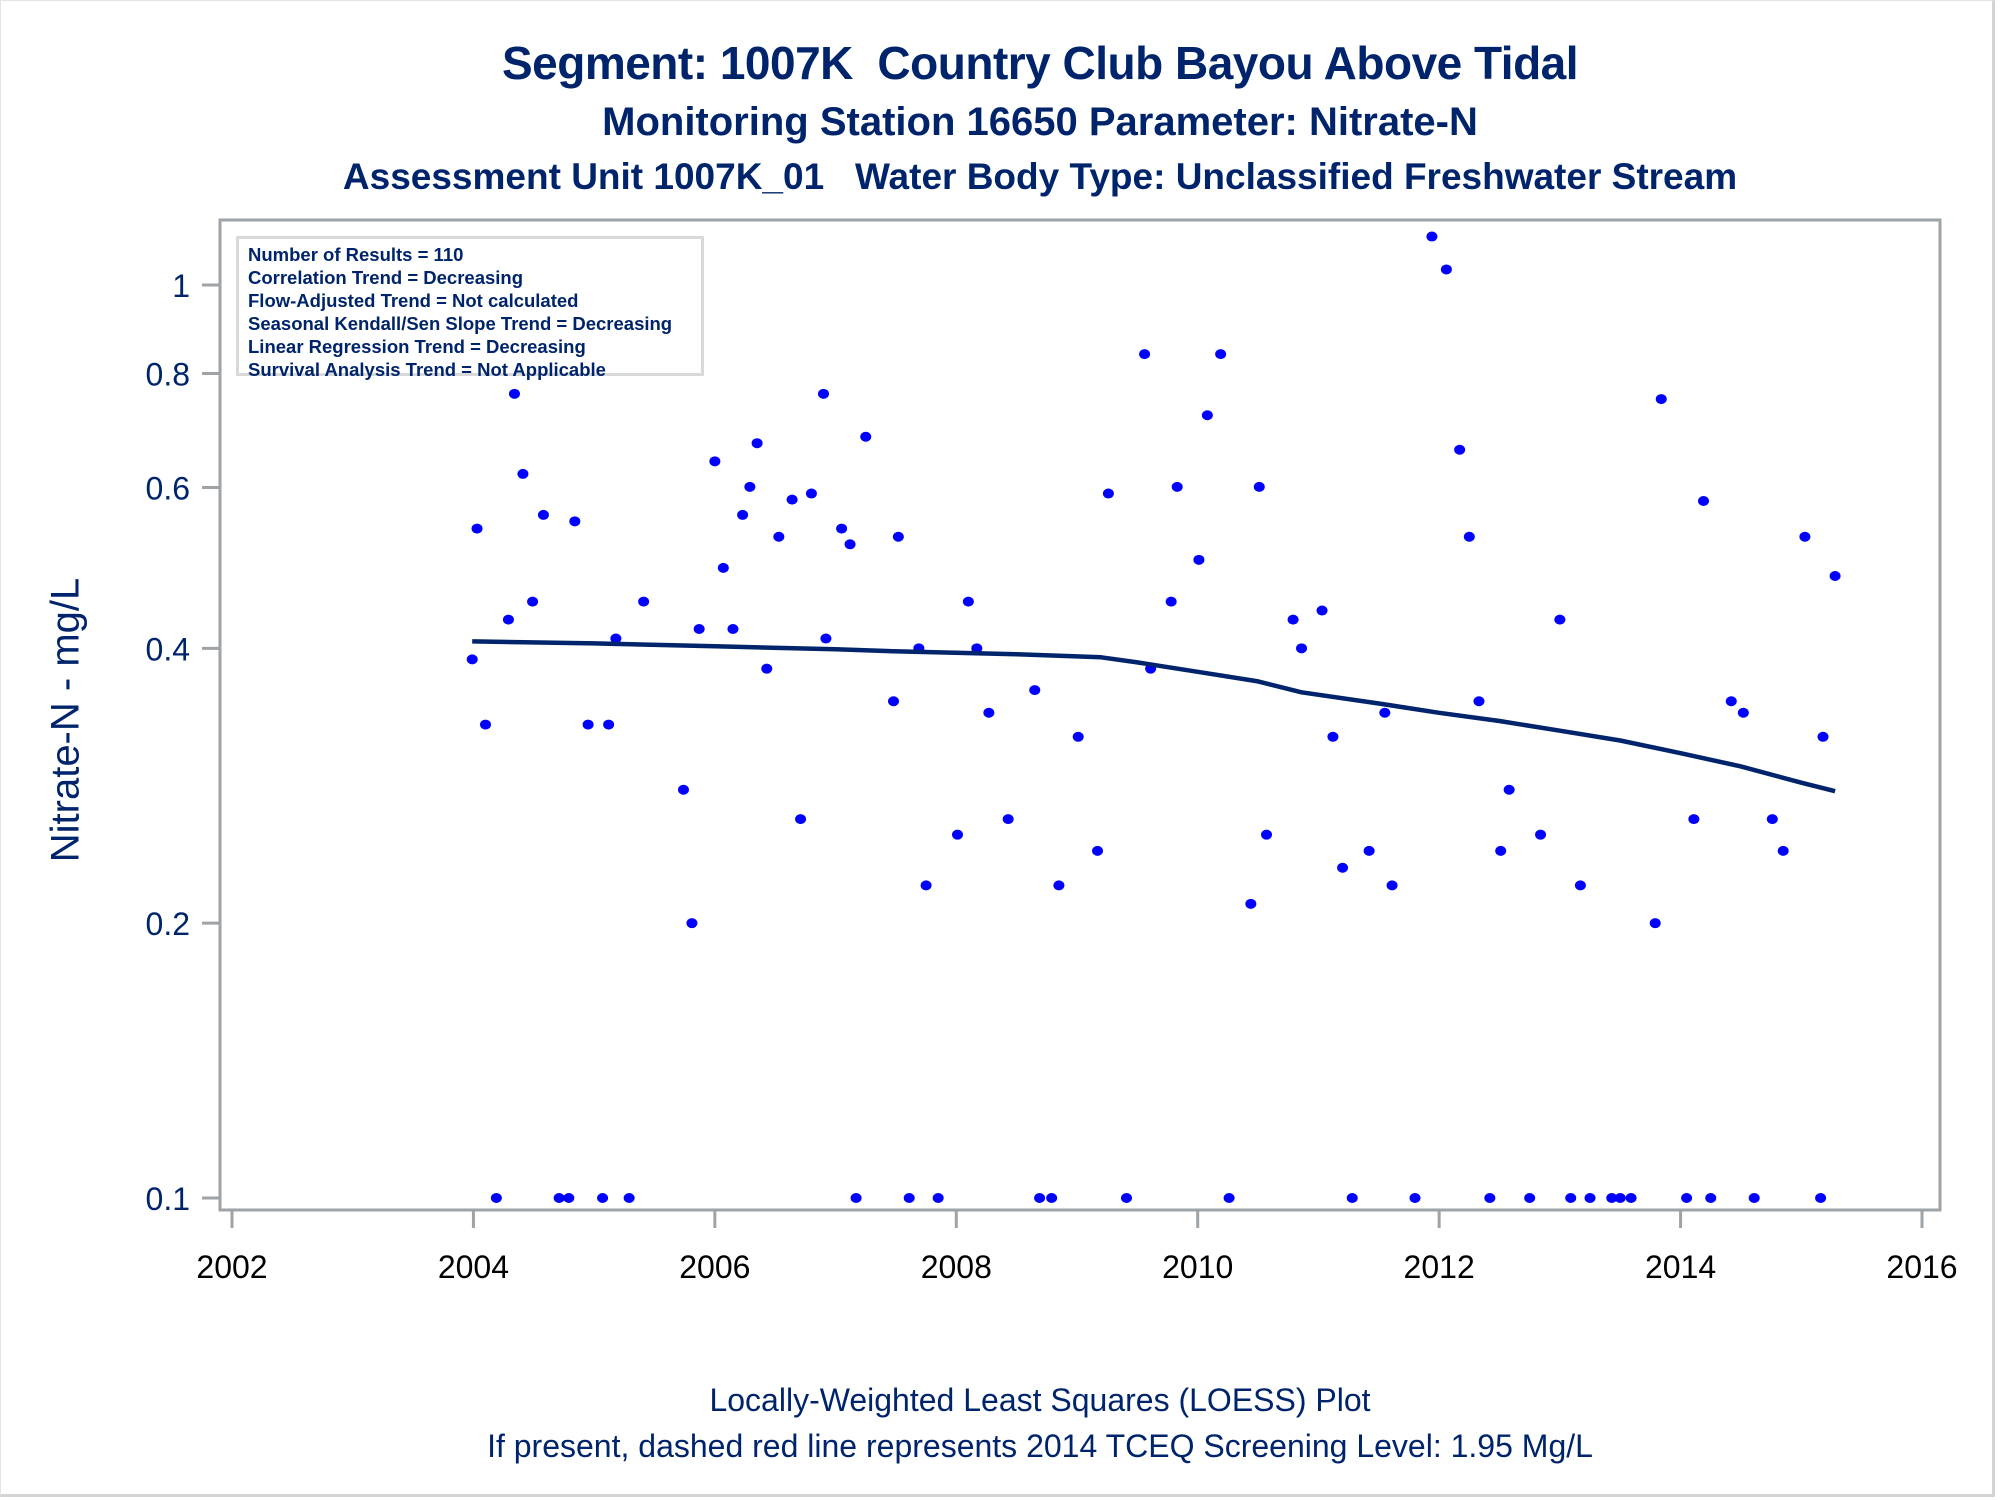 The image size is (2000, 1500). What do you see at coordinates (1197, 1267) in the screenshot?
I see `x-tick-label: 2010` at bounding box center [1197, 1267].